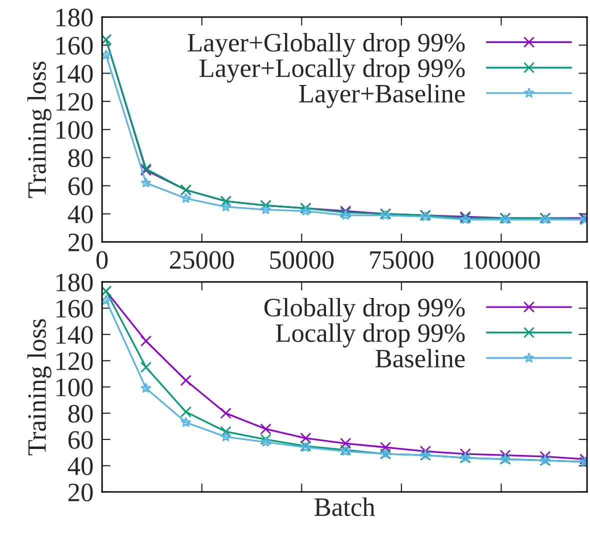  I want to click on legend-label: Locally drop 99%, so click(370, 335).